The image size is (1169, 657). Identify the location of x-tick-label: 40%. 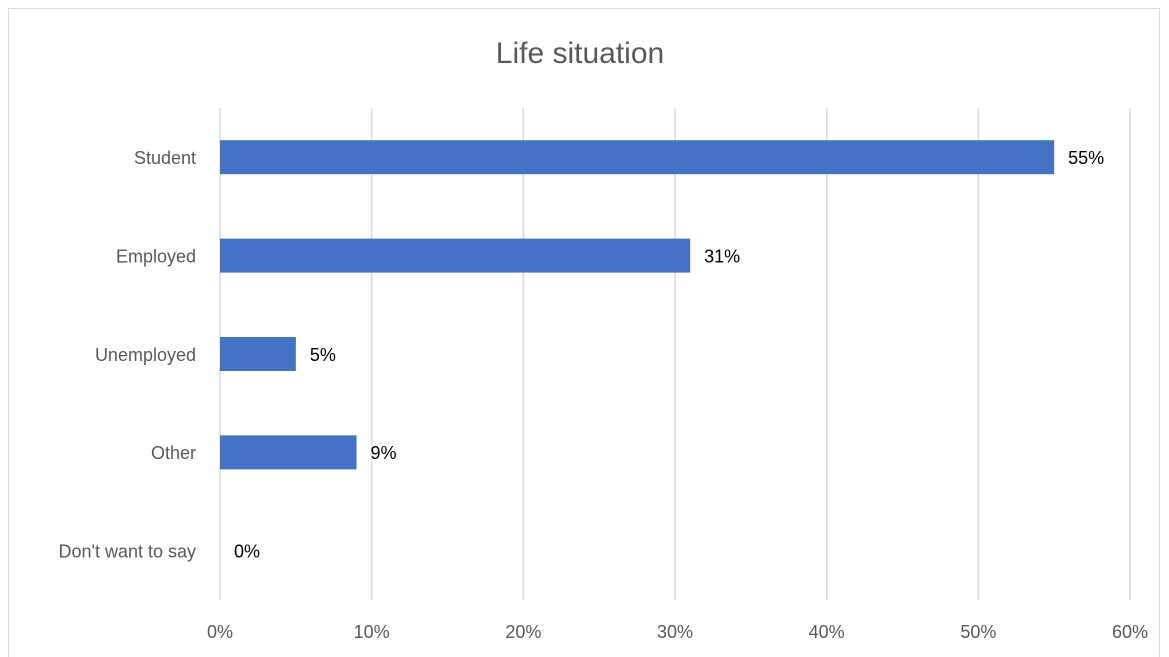
(827, 632).